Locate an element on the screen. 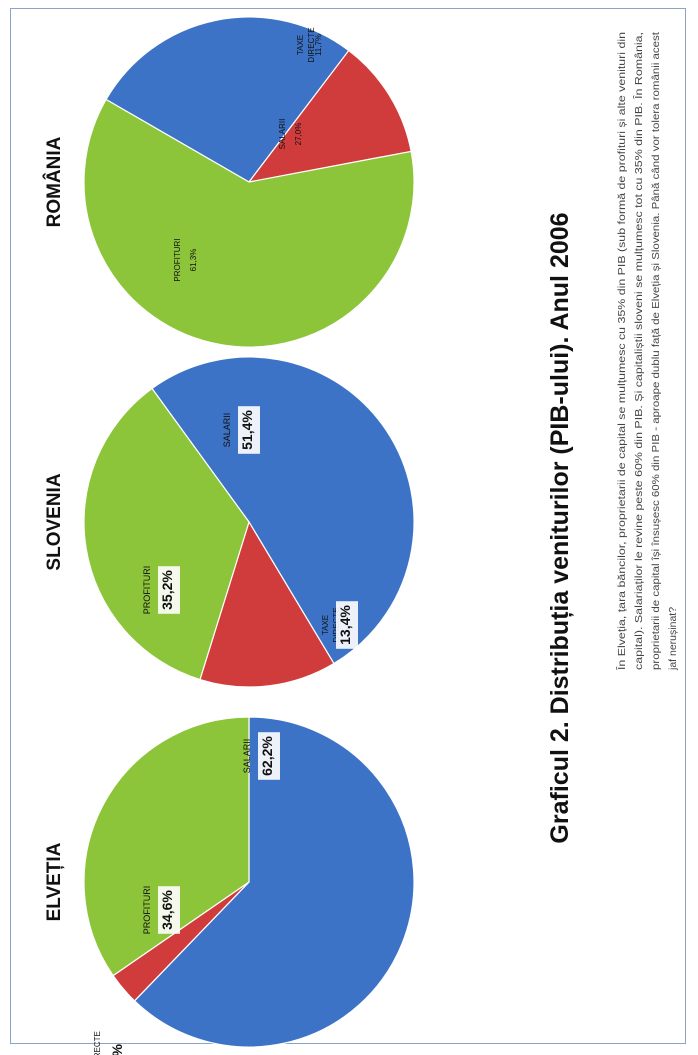 The height and width of the screenshot is (1055, 698). slice-value-label: 61,3% is located at coordinates (193, 260).